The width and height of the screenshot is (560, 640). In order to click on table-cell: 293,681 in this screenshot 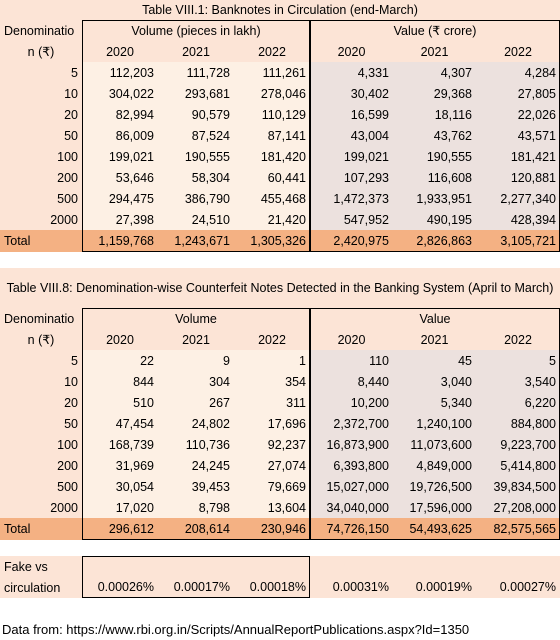, I will do `click(196, 93)`.